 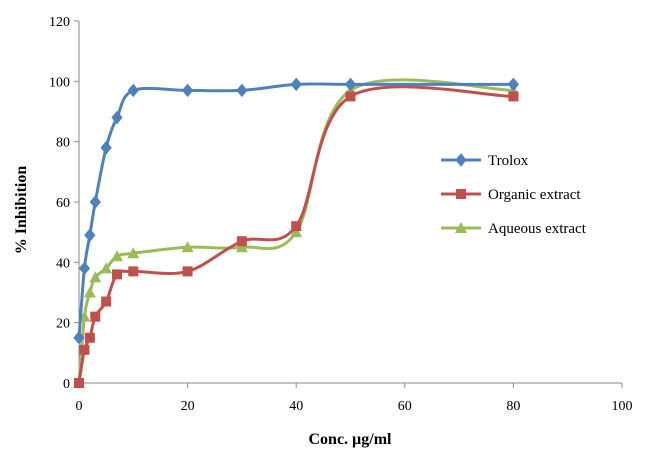 I want to click on x-tick-label: 40, so click(x=296, y=406).